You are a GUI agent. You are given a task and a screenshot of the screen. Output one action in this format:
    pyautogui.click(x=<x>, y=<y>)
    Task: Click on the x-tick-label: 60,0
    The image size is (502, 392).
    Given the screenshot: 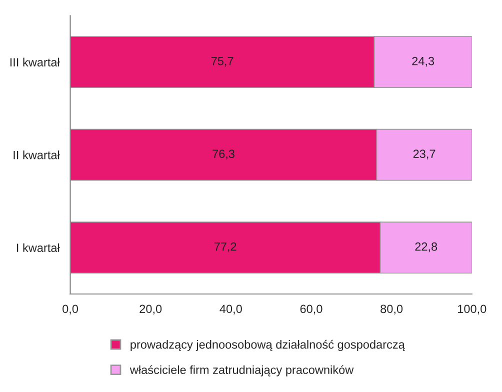 What is the action you would take?
    pyautogui.click(x=311, y=309)
    